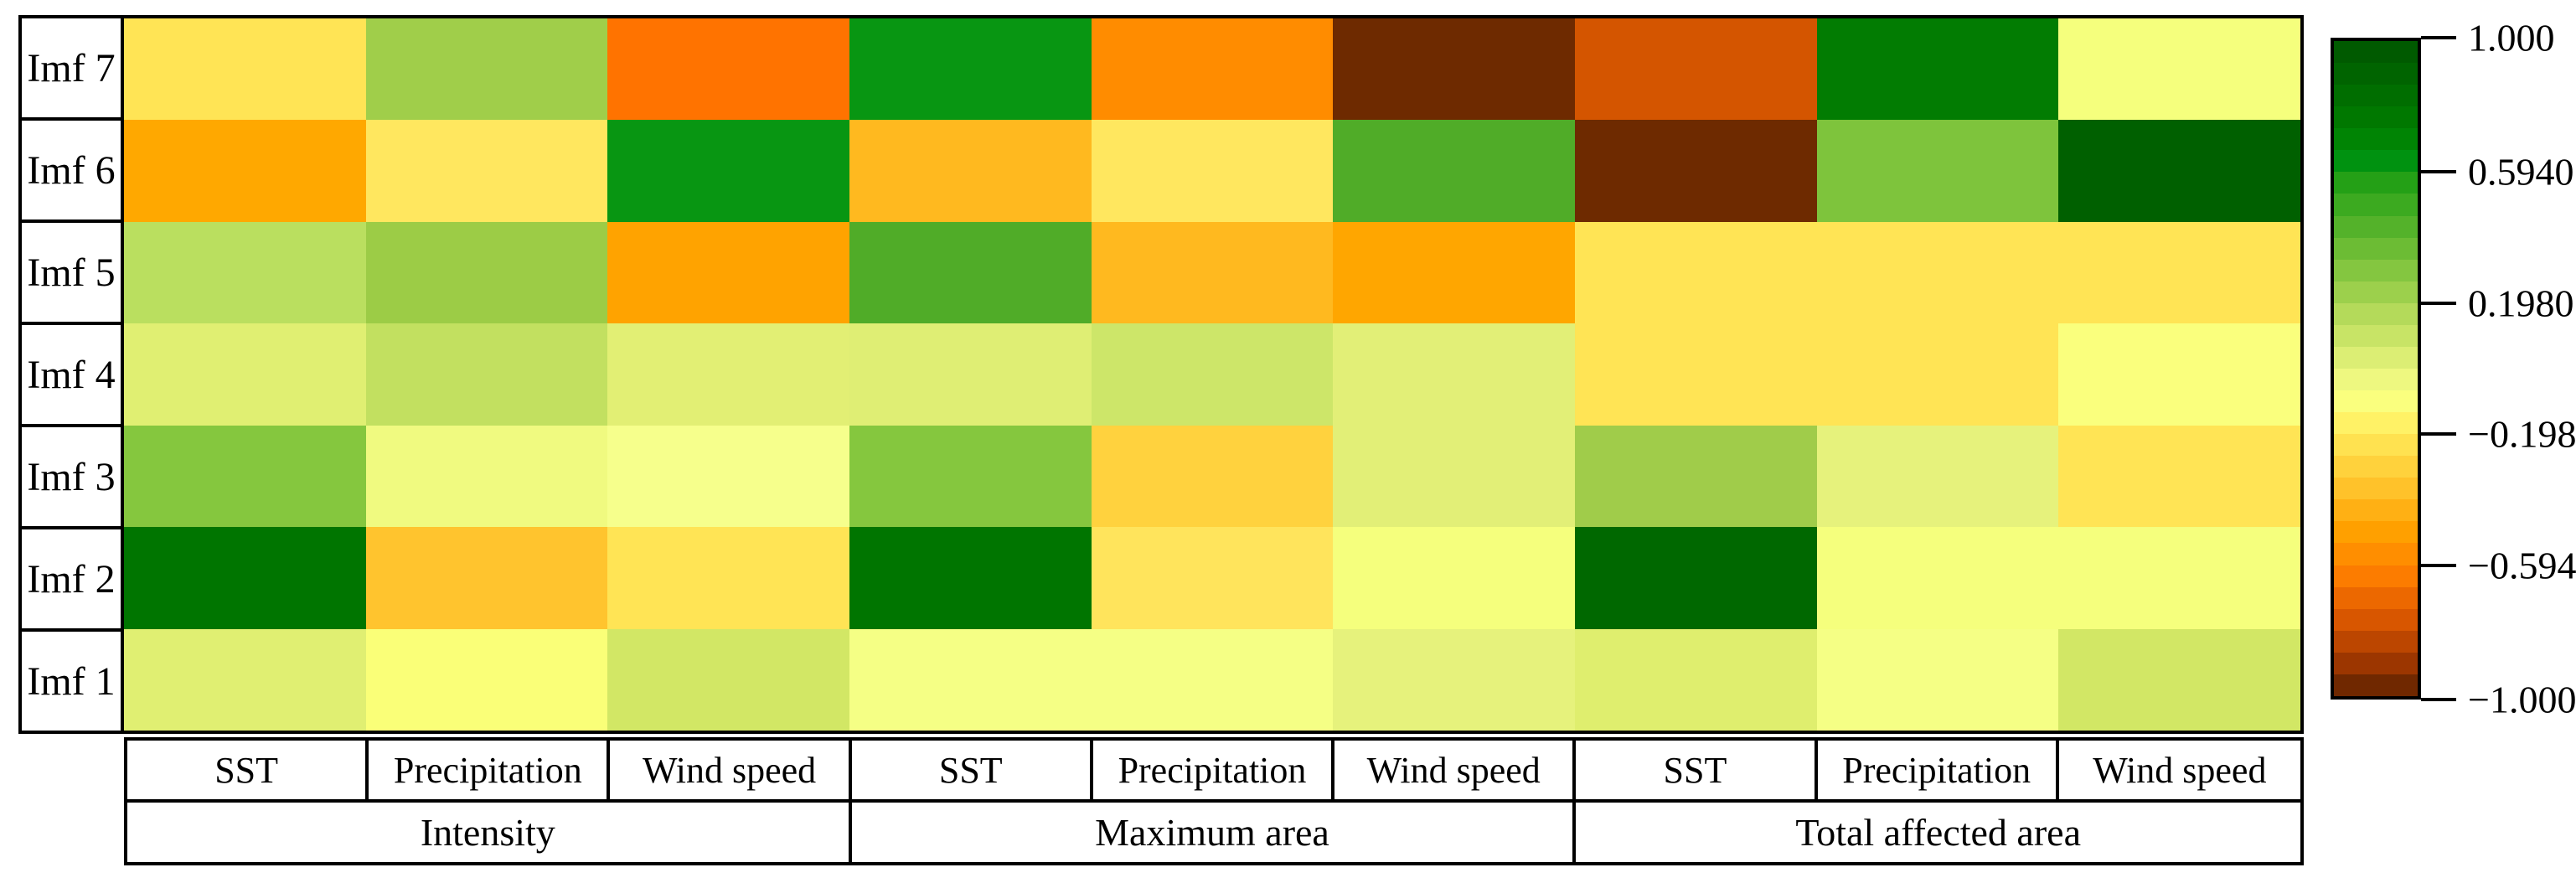  What do you see at coordinates (71, 478) in the screenshot?
I see `row-label: Imf 3` at bounding box center [71, 478].